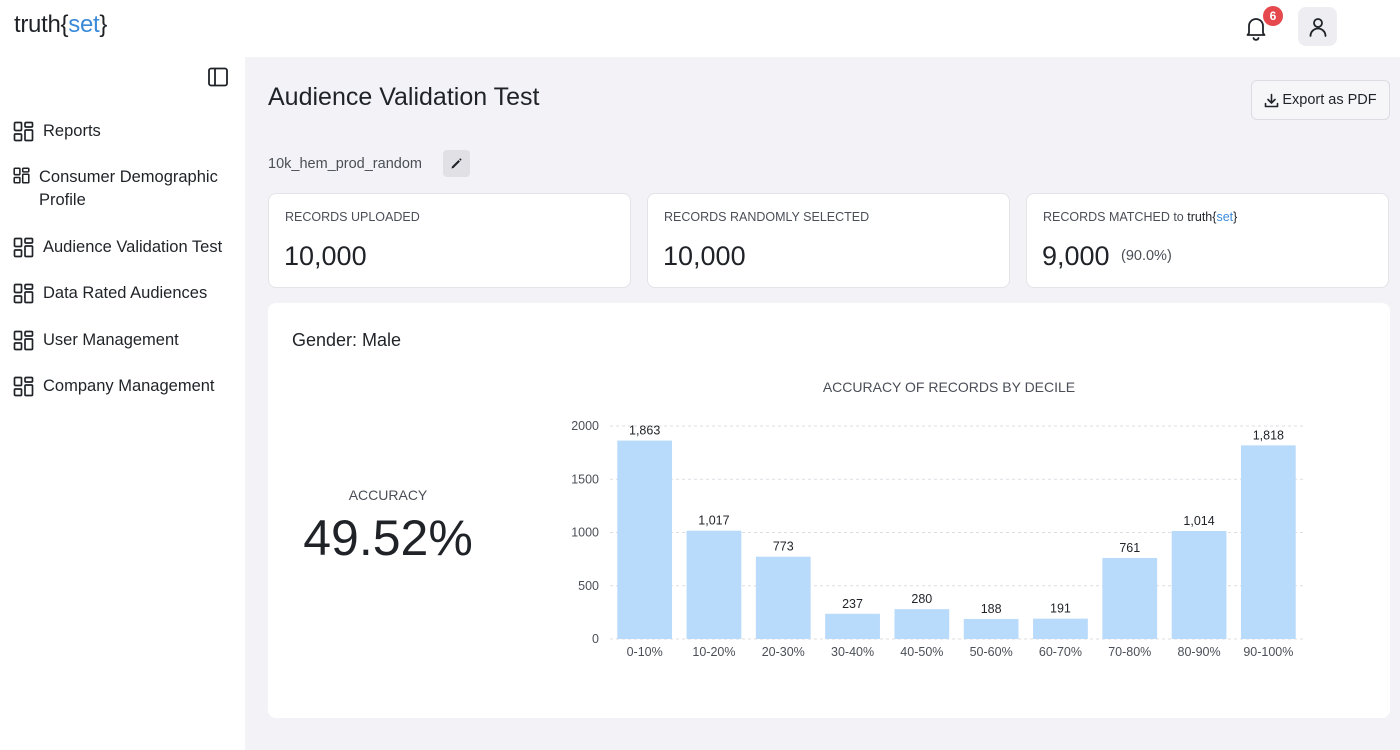 The height and width of the screenshot is (750, 1400). Describe the element at coordinates (852, 652) in the screenshot. I see `x-tick-label: 30-40%` at that location.